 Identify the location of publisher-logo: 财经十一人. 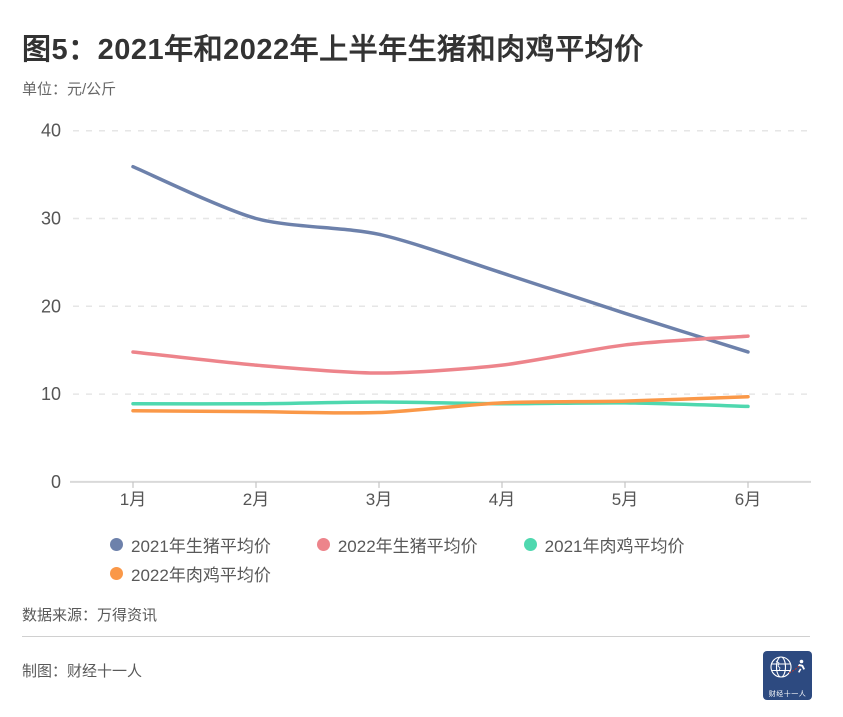
(787, 675).